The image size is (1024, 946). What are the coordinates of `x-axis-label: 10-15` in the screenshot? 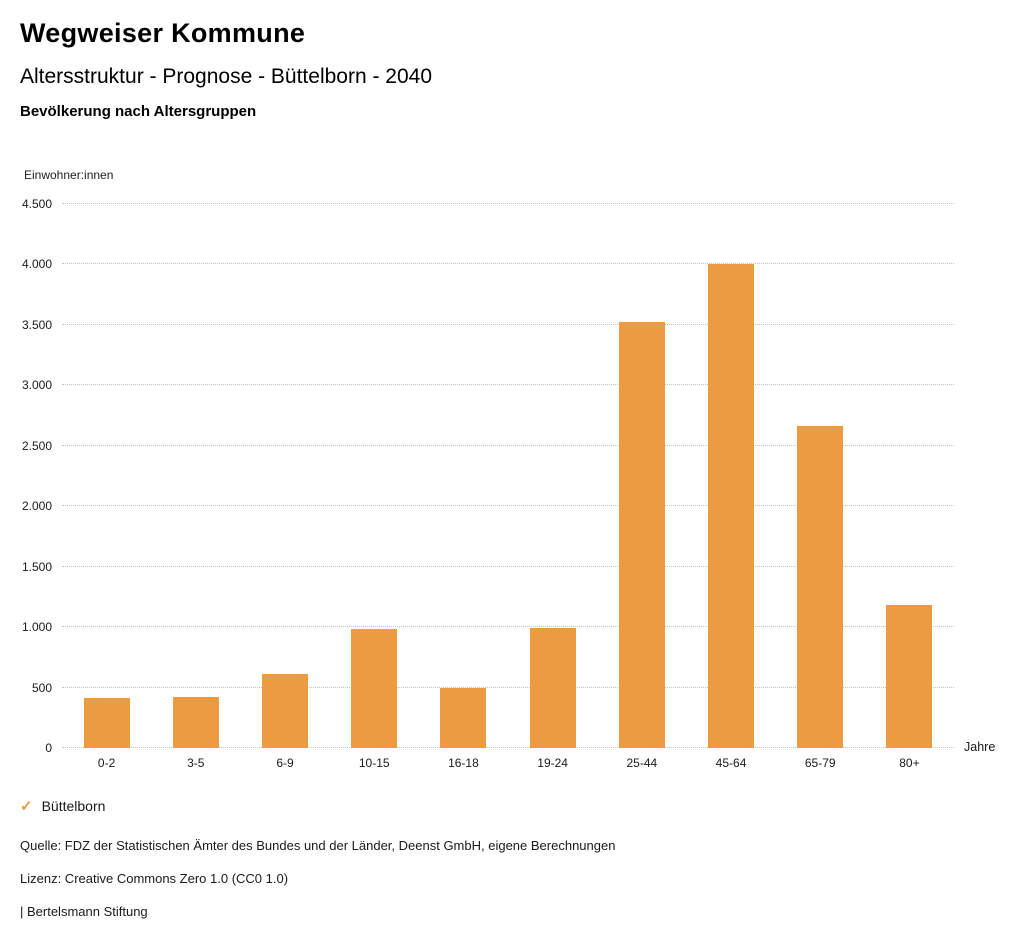 It's located at (374, 763).